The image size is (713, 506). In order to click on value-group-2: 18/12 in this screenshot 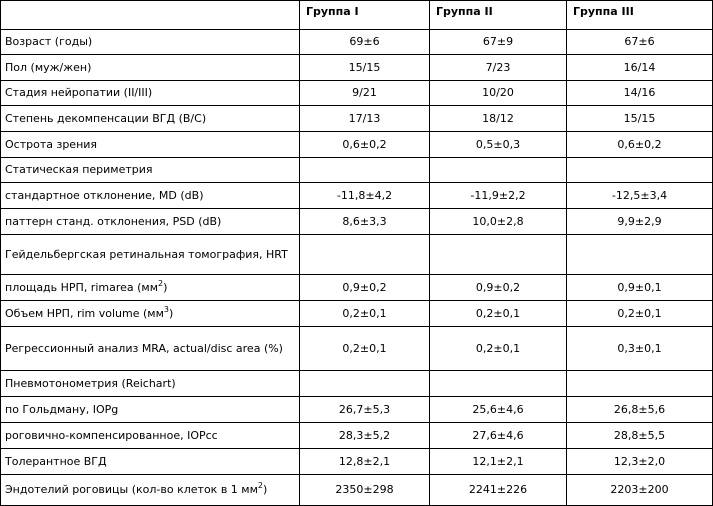, I will do `click(498, 118)`.